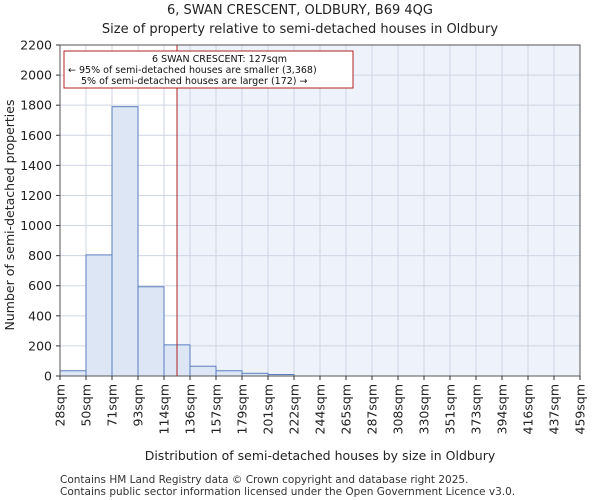 The width and height of the screenshot is (600, 500). What do you see at coordinates (216, 409) in the screenshot?
I see `x-tick-label: 157sqm` at bounding box center [216, 409].